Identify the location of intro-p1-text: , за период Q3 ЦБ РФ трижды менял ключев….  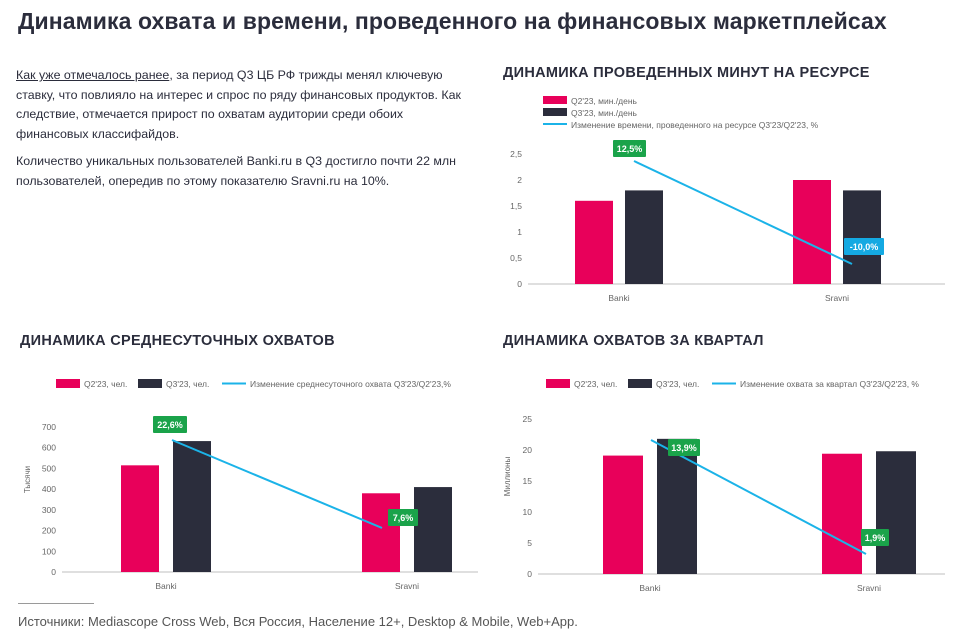
(238, 104).